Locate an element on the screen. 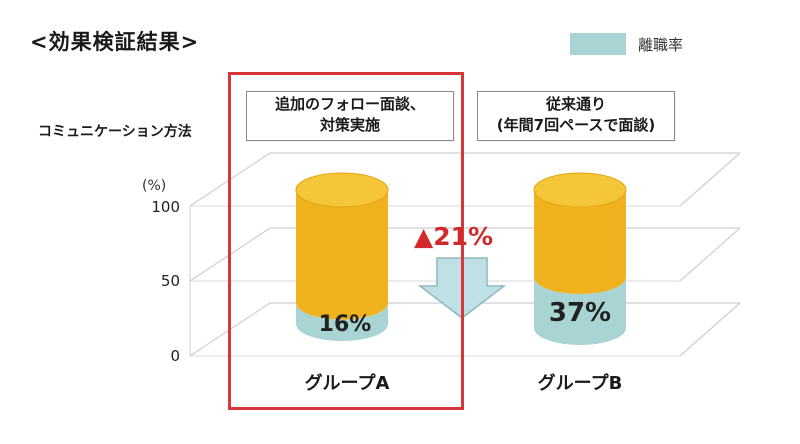 This screenshot has width=800, height=444. y-tick-50: 50 is located at coordinates (160, 281).